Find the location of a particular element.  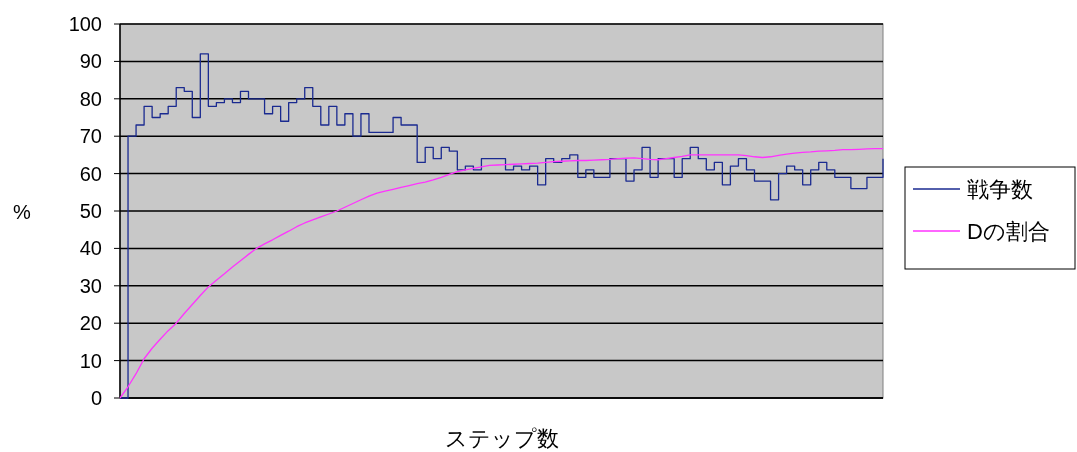

y-tick-label: 0 is located at coordinates (96, 398).